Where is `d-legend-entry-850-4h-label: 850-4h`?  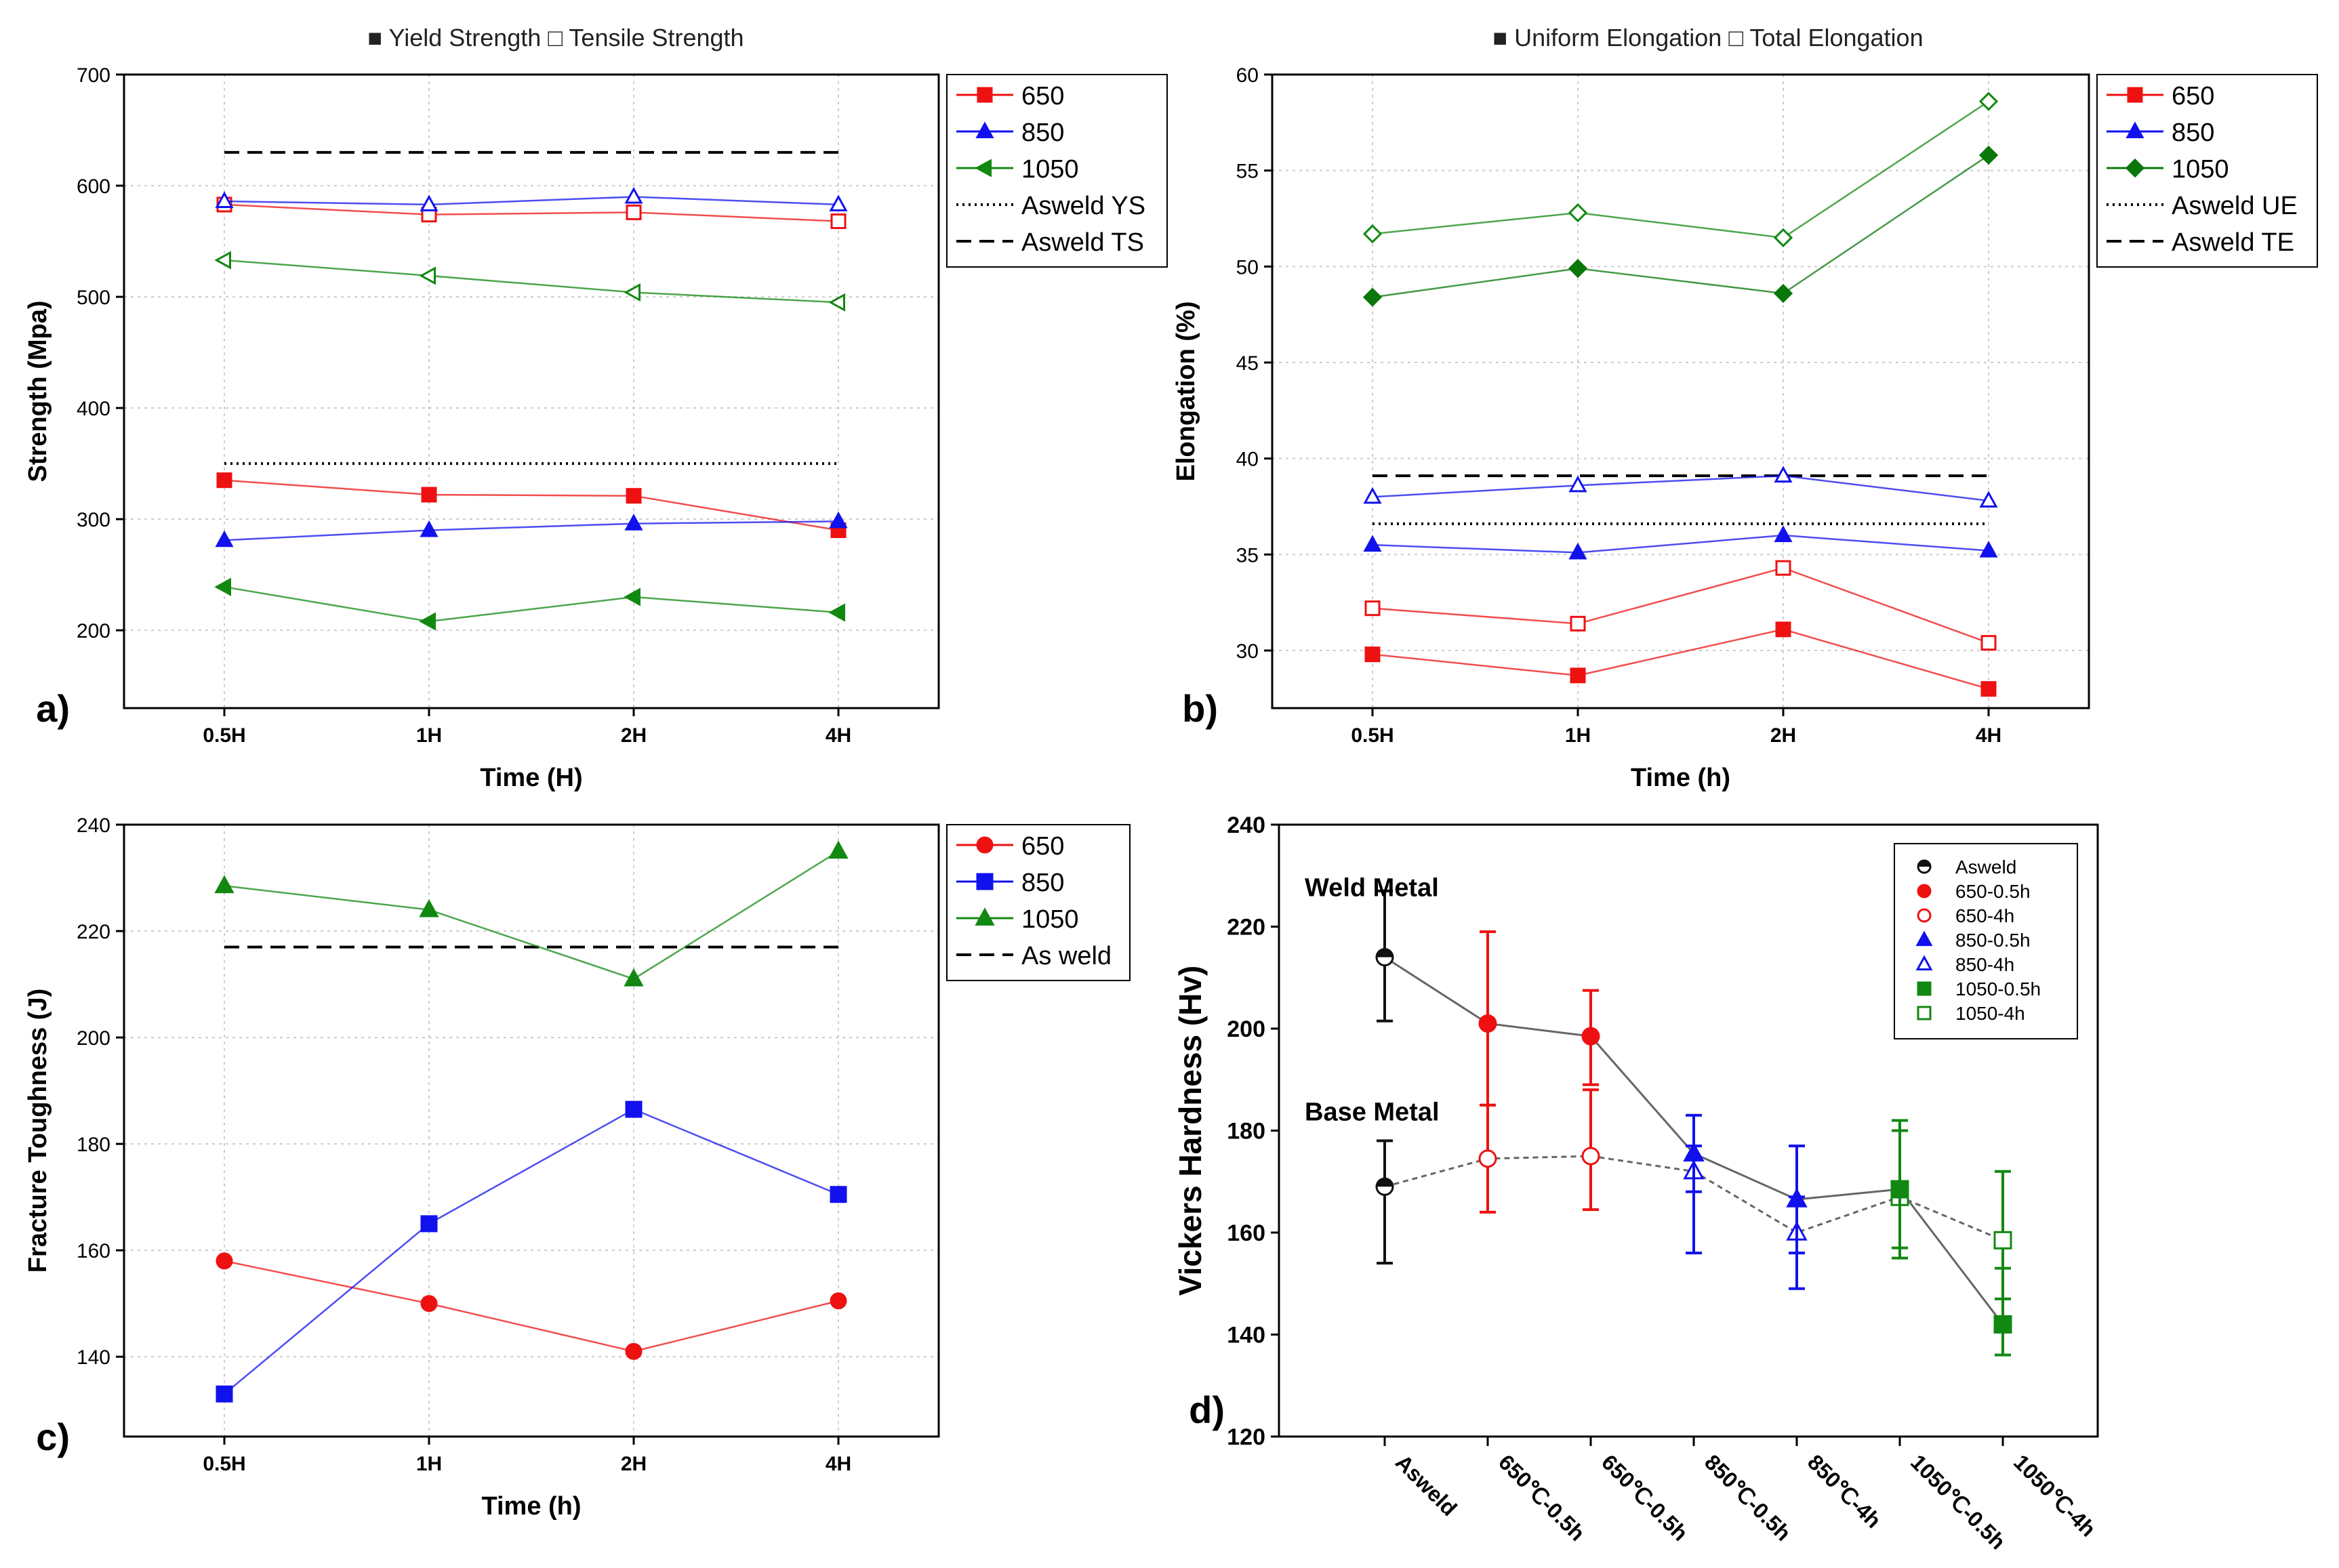
d-legend-entry-850-4h-label: 850-4h is located at coordinates (1984, 964).